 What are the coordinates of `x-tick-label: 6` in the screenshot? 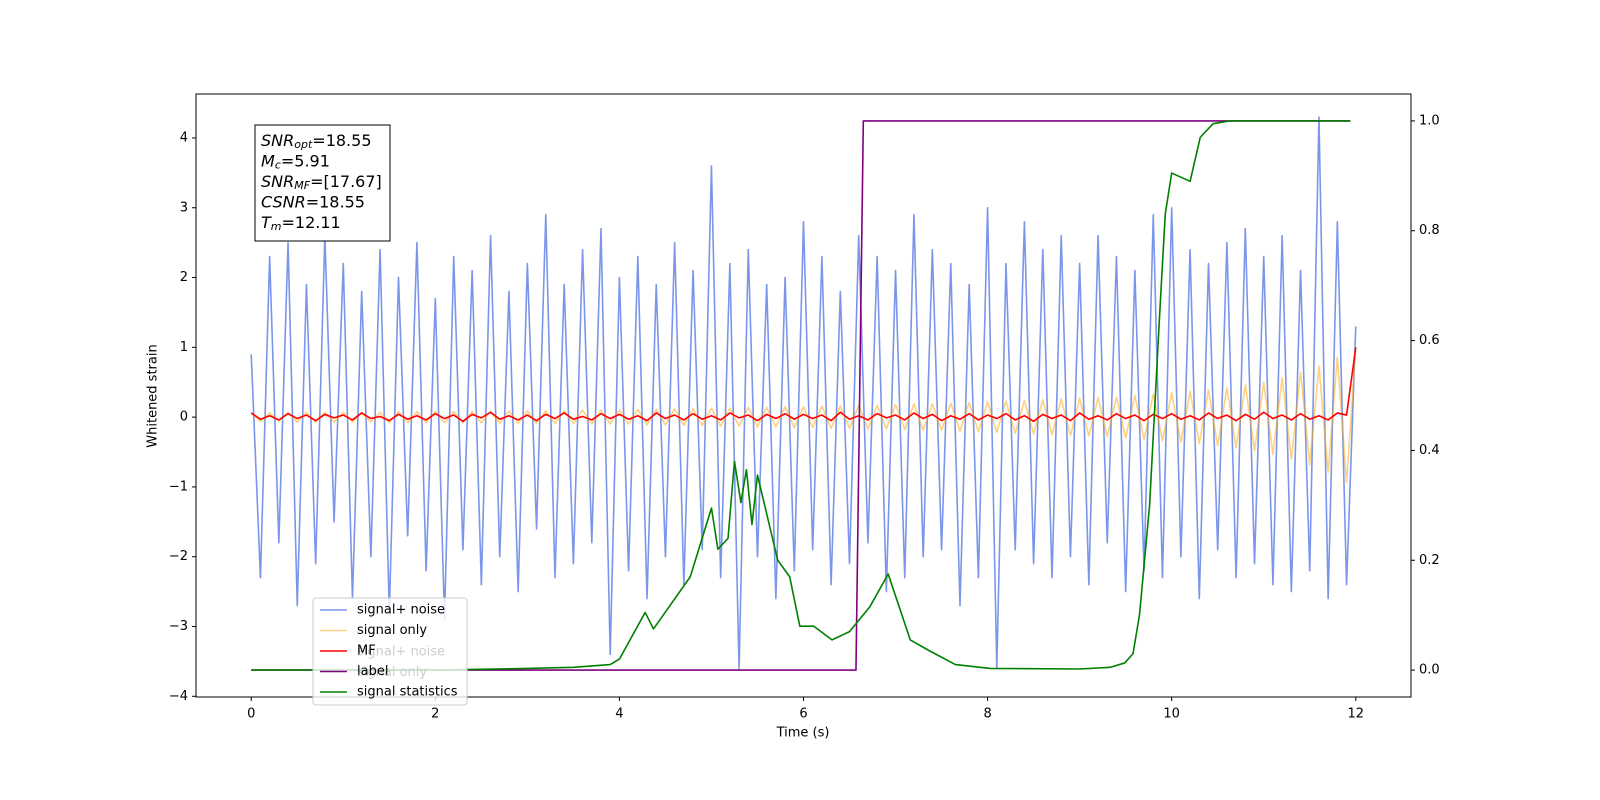 It's located at (803, 714).